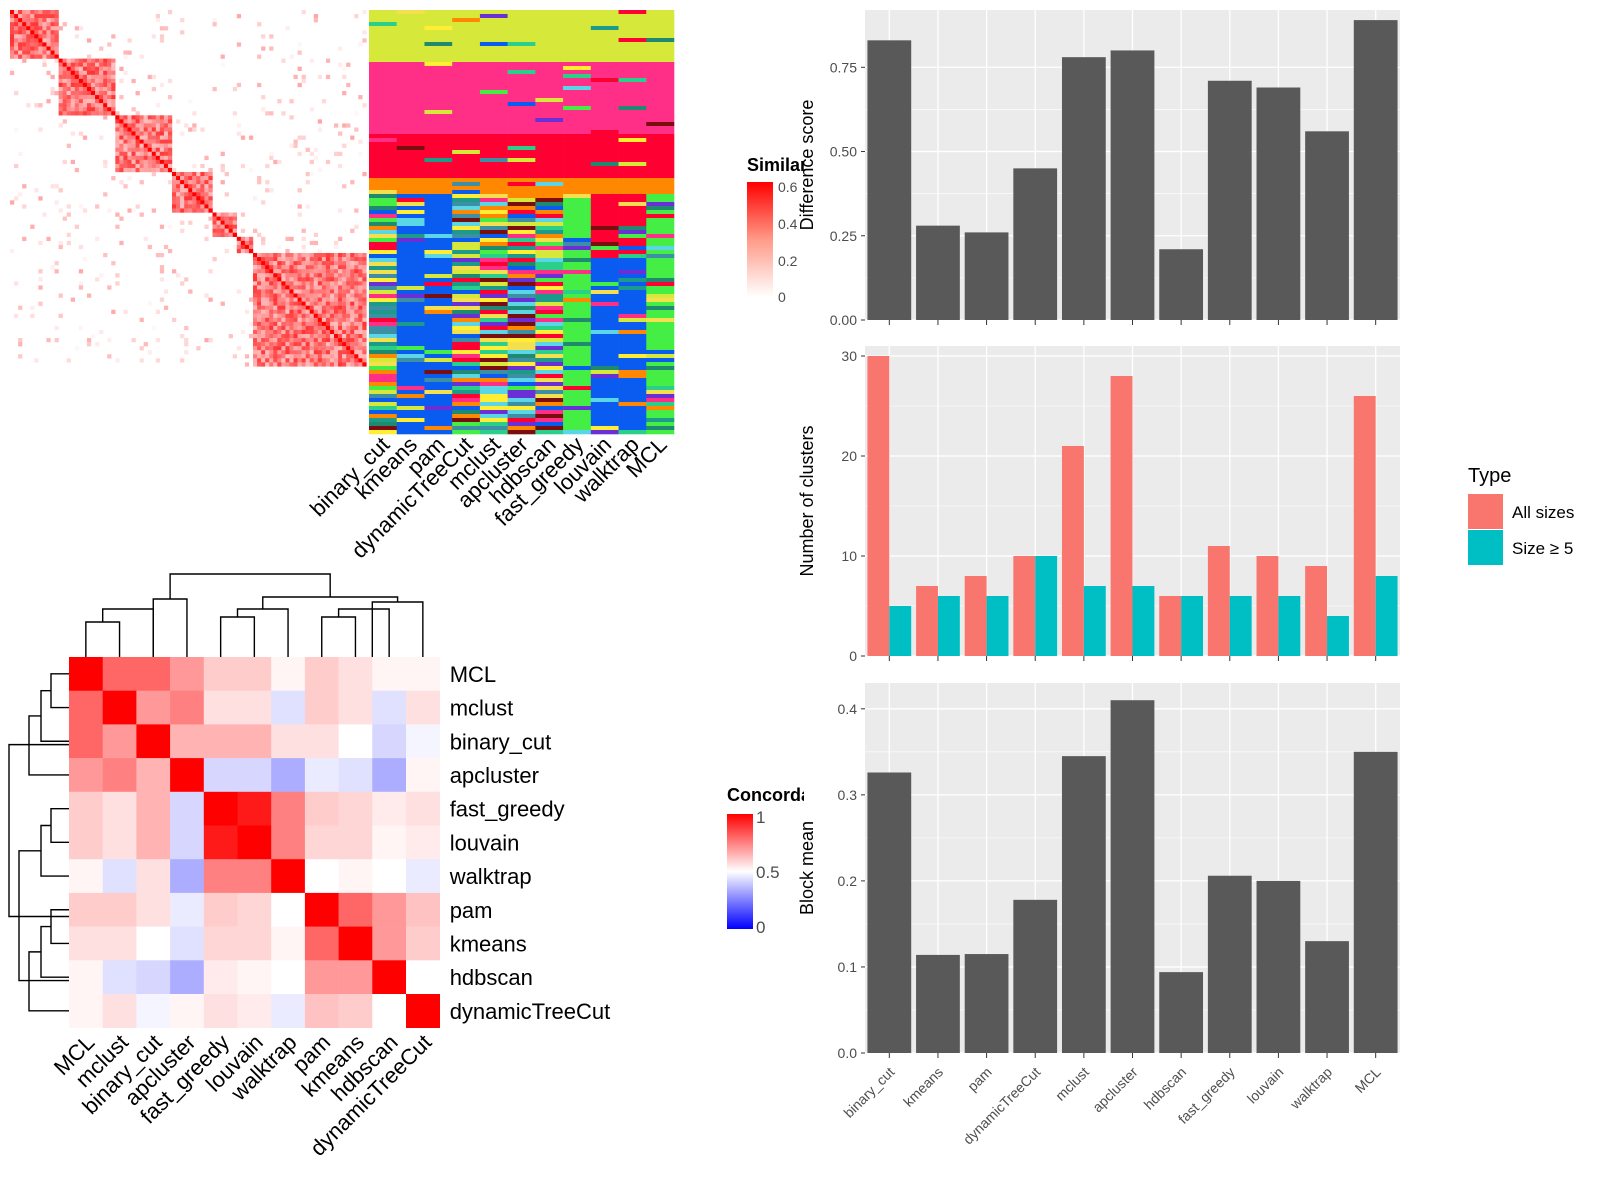 The width and height of the screenshot is (1600, 1200). I want to click on x-label-mclust: mclust, so click(1072, 1084).